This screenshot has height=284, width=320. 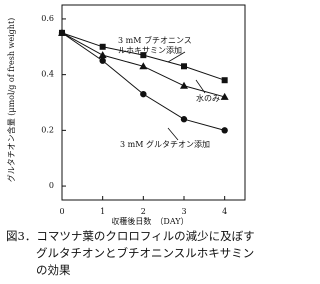 What do you see at coordinates (102, 211) in the screenshot?
I see `x-tick-label: 1` at bounding box center [102, 211].